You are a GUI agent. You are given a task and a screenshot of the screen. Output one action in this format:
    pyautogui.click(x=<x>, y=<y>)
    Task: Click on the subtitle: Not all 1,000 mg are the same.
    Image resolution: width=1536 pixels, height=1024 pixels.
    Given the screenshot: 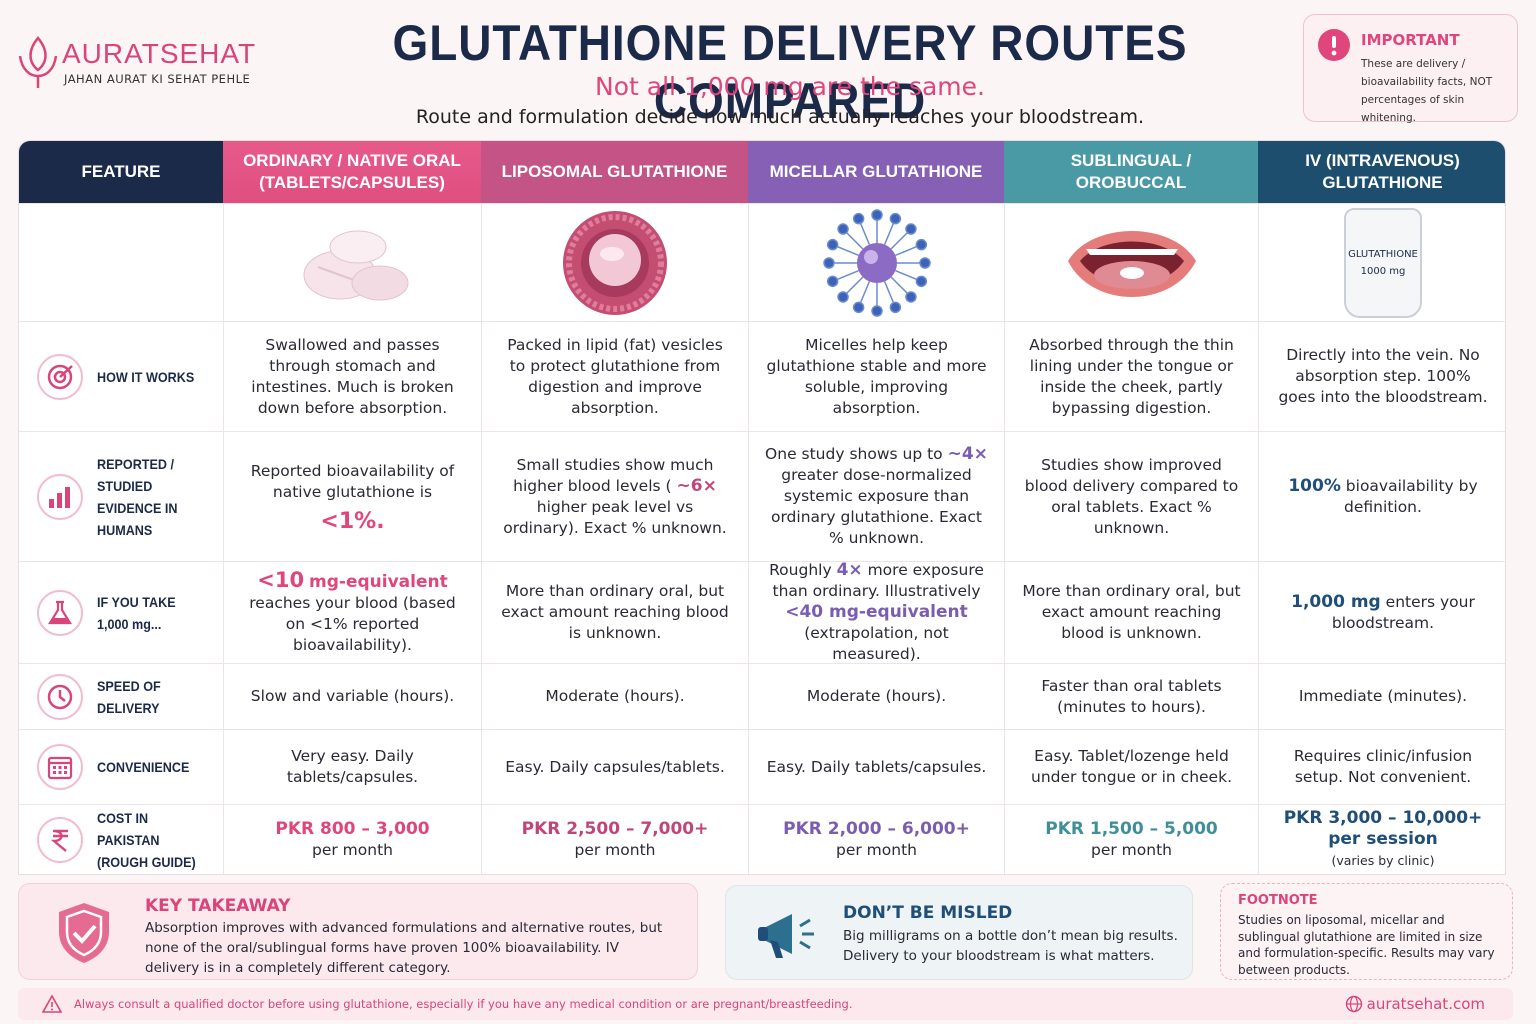 What is the action you would take?
    pyautogui.click(x=790, y=86)
    